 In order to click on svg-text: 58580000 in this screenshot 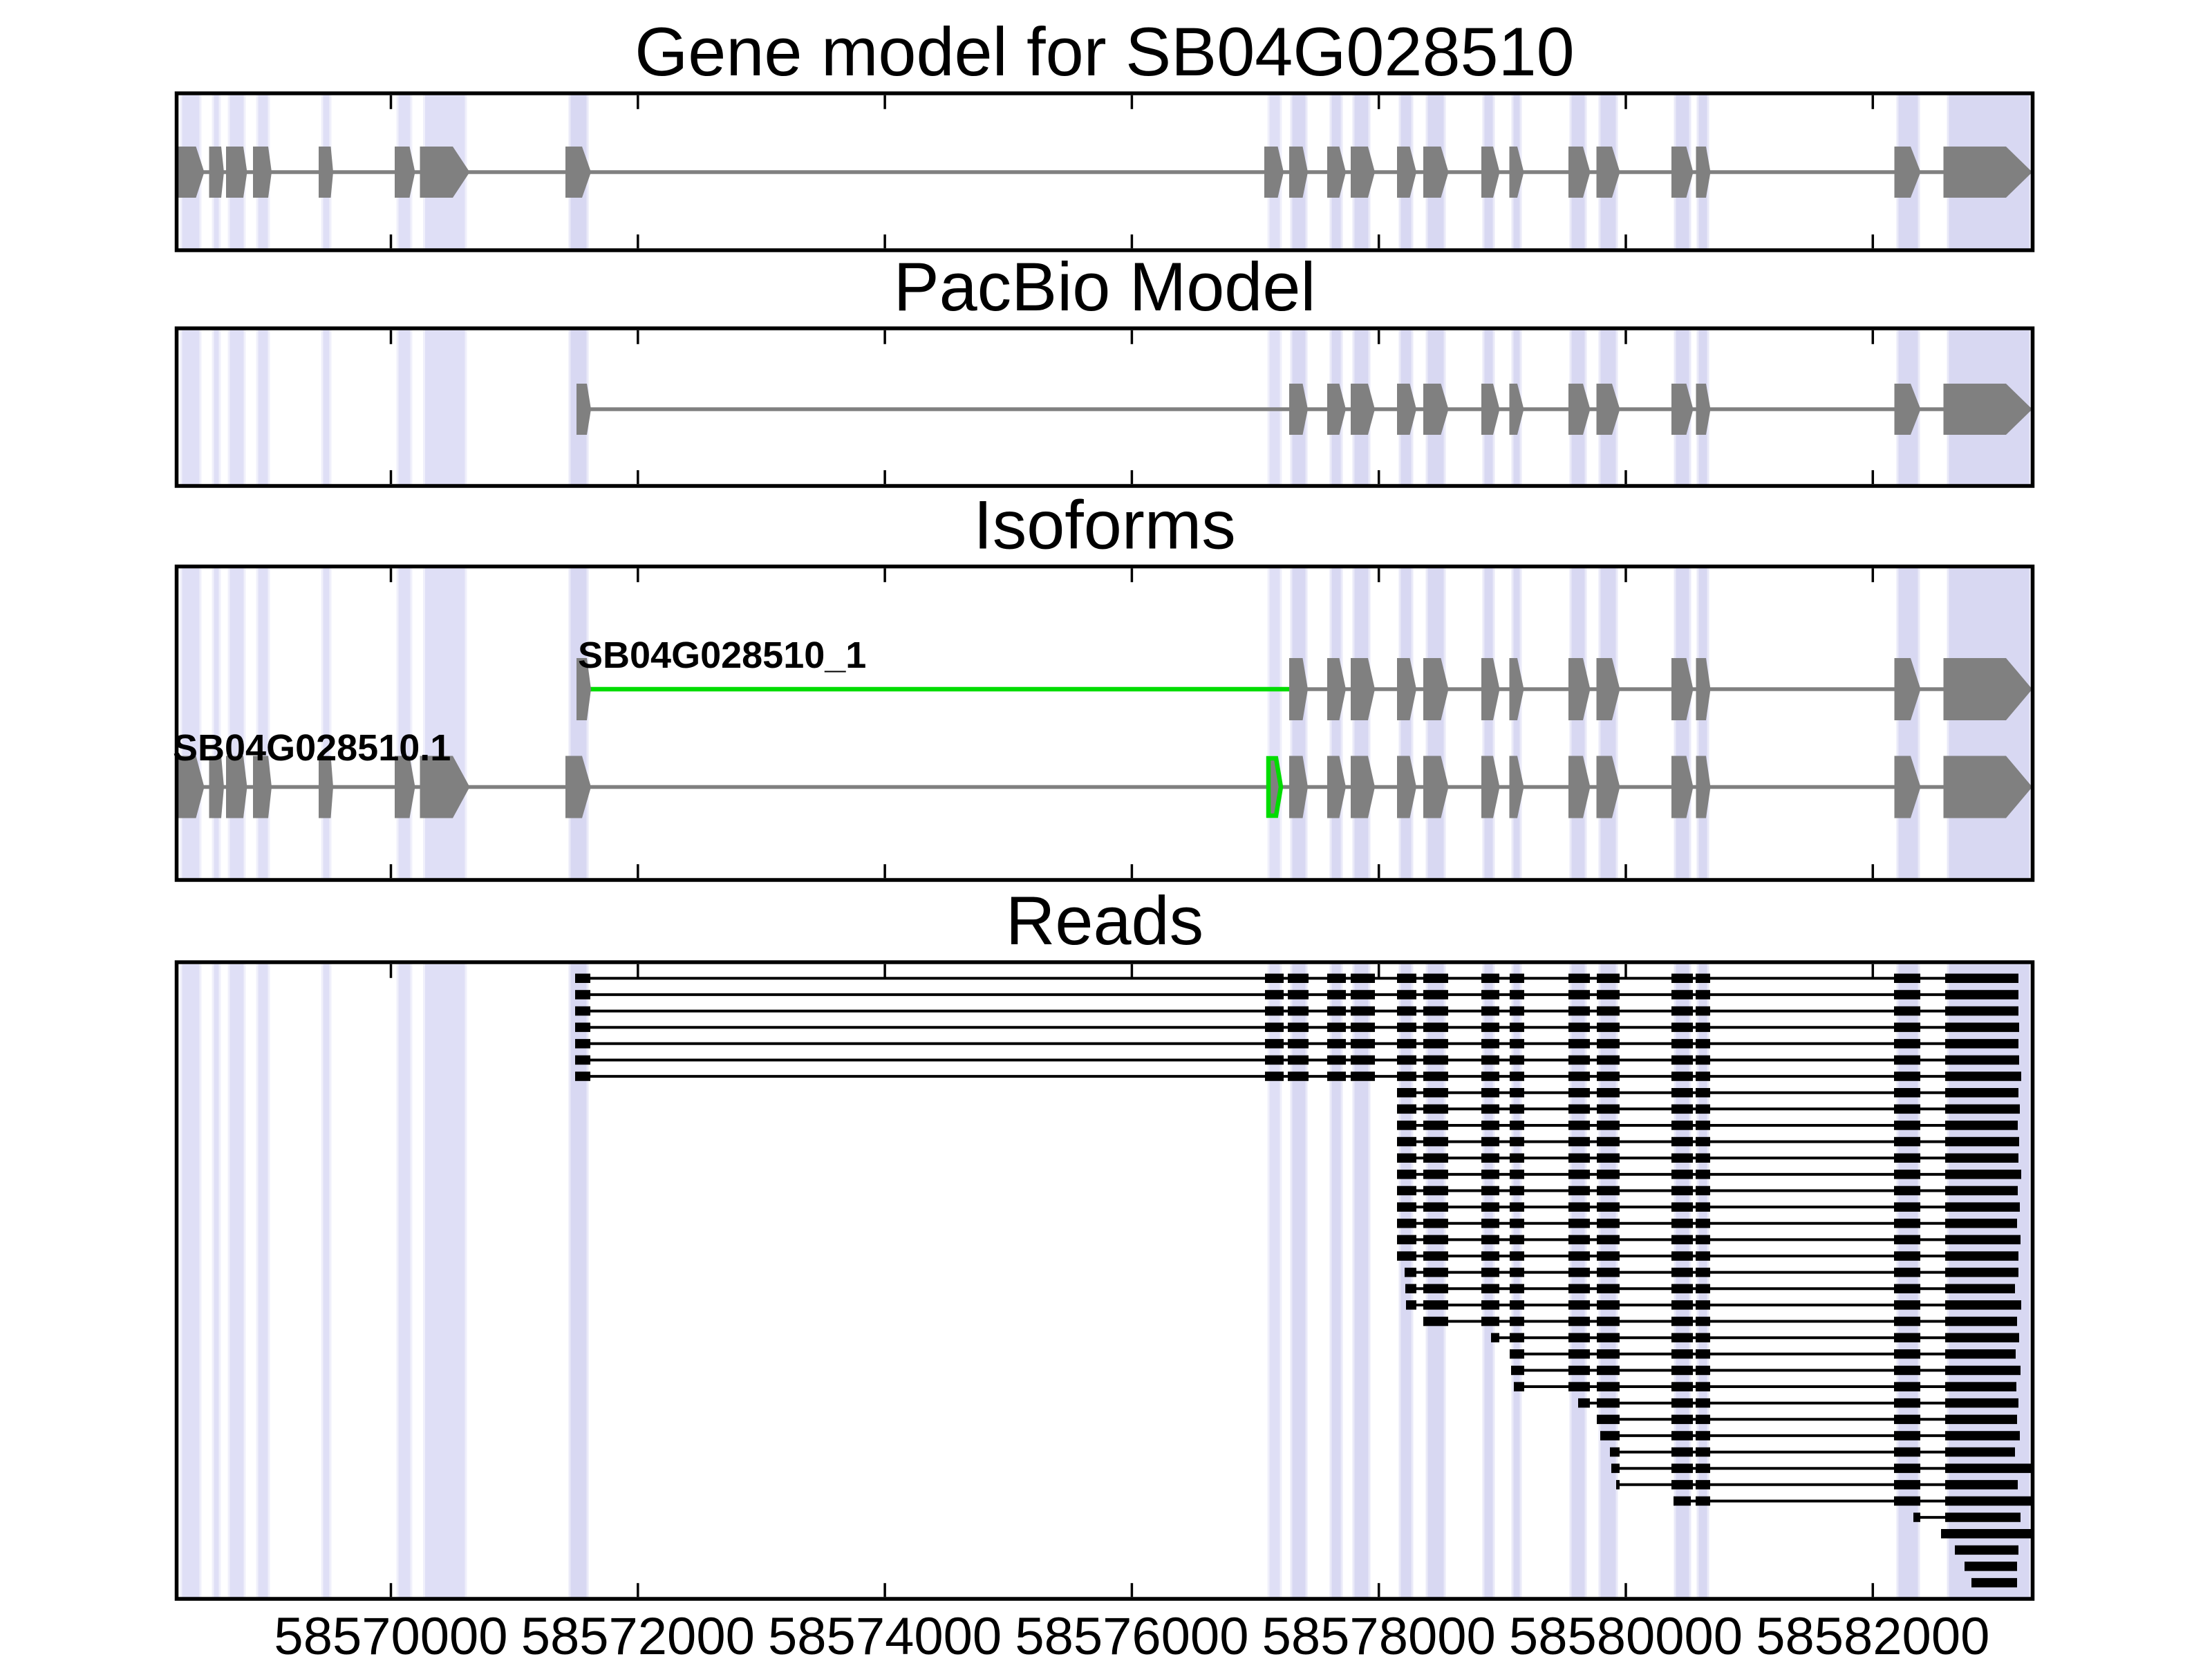, I will do `click(1626, 1633)`.